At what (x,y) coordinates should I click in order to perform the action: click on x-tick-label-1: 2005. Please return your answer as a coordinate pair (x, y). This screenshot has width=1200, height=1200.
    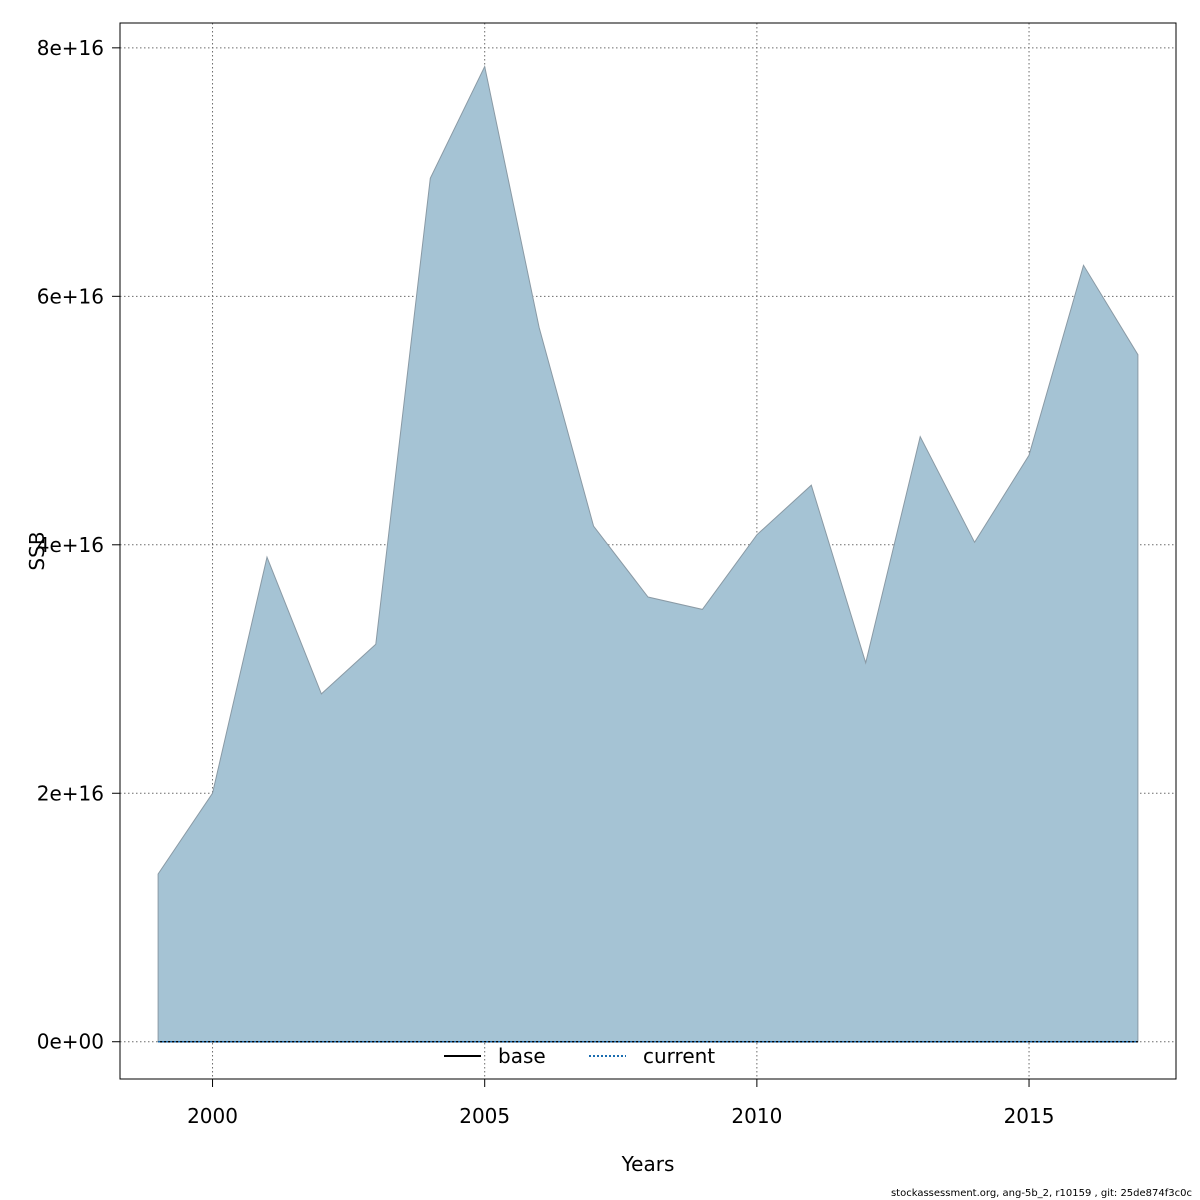
    Looking at the image, I should click on (484, 1116).